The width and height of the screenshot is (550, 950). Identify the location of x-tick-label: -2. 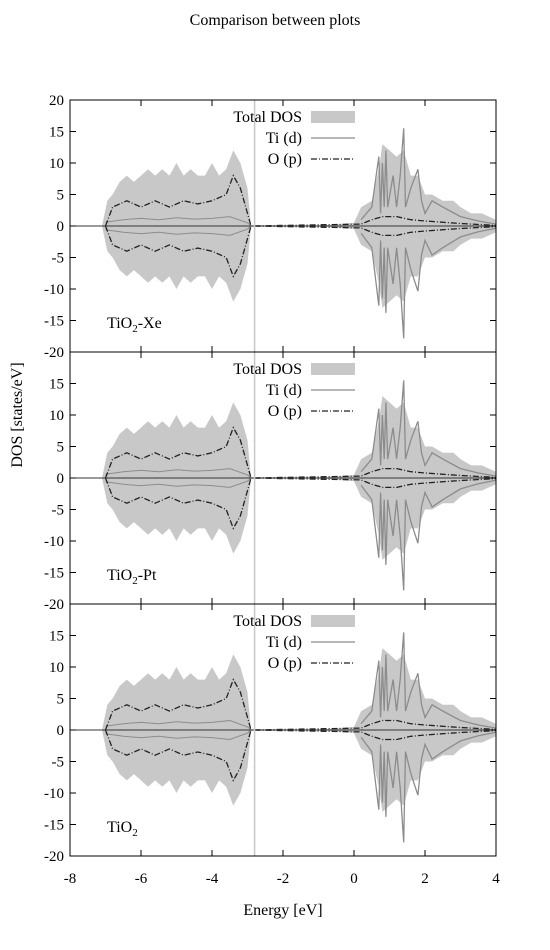
(283, 879).